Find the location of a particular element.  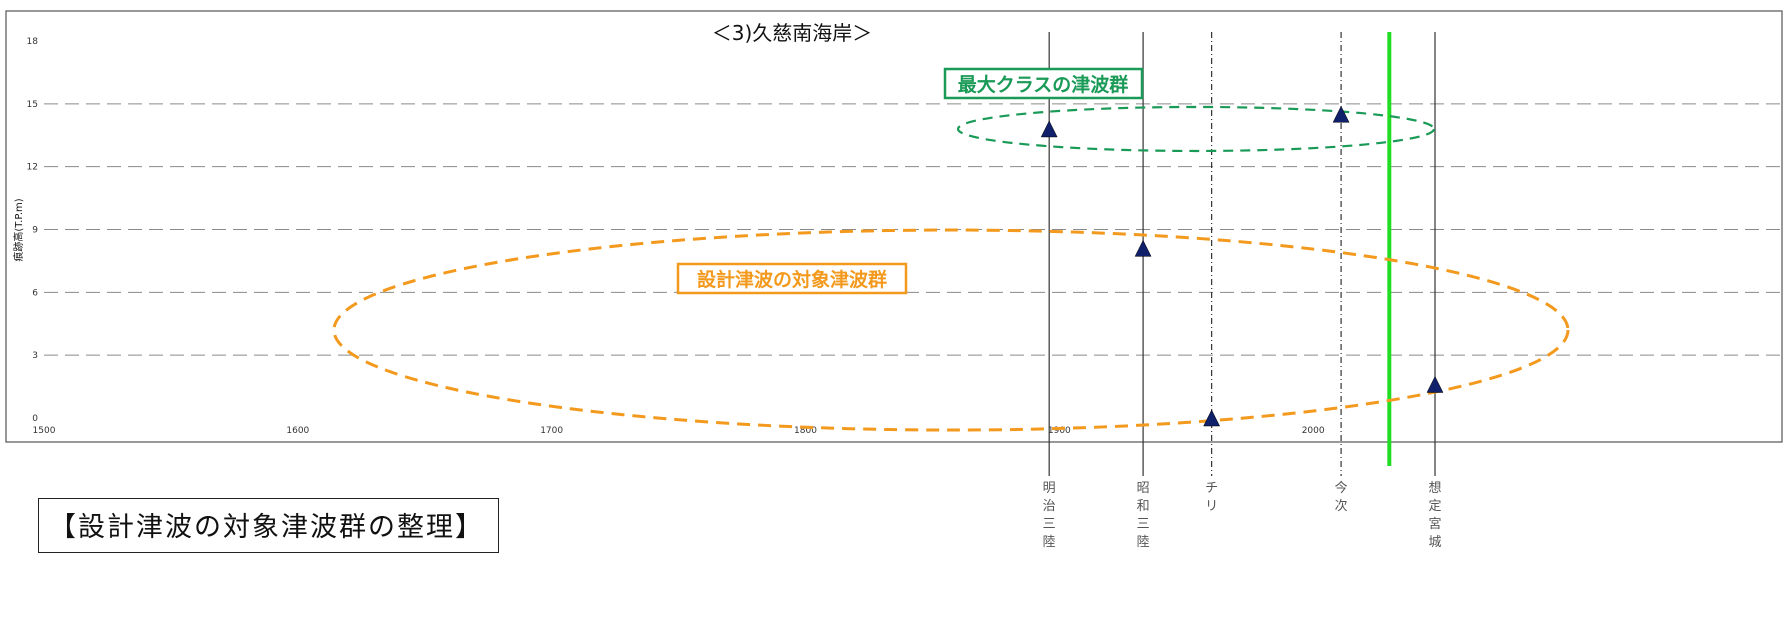

event-label: 昭 is located at coordinates (1143, 488).